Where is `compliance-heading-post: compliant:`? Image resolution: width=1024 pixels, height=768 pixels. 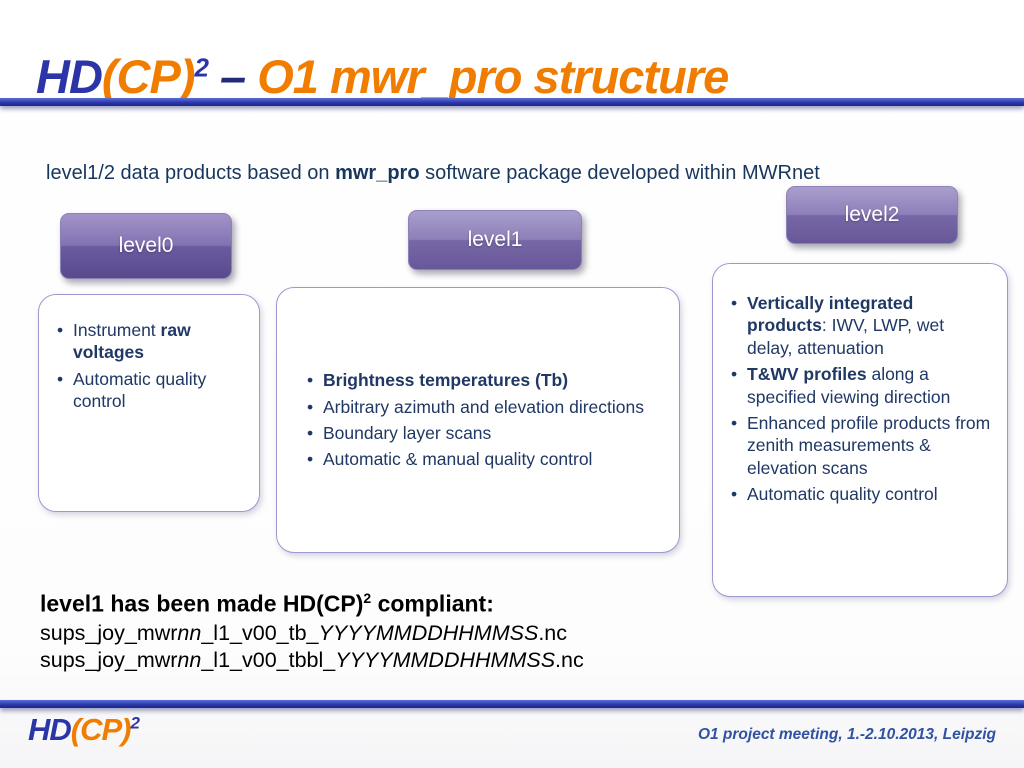
compliance-heading-post: compliant: is located at coordinates (432, 603).